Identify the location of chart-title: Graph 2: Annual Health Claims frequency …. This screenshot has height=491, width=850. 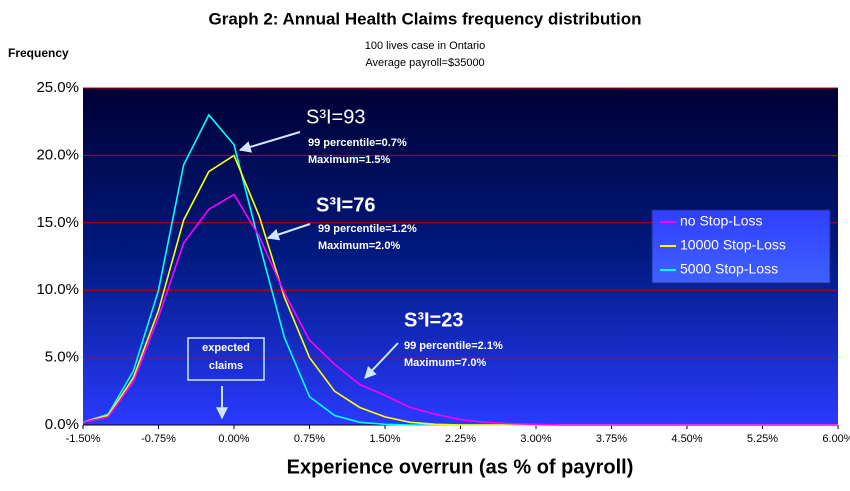
(425, 18).